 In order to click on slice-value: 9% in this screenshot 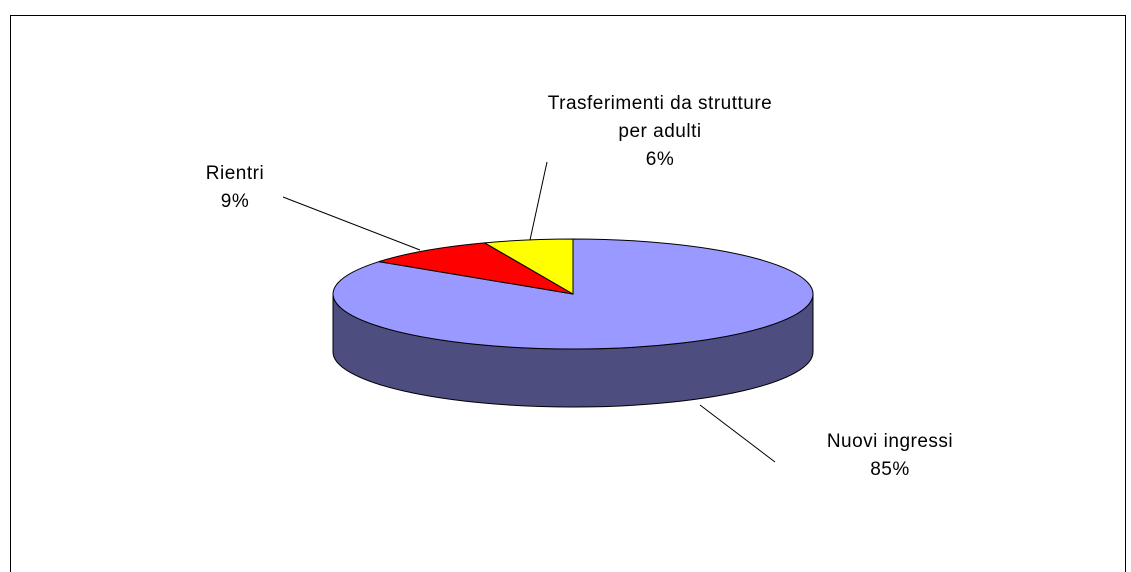, I will do `click(235, 201)`.